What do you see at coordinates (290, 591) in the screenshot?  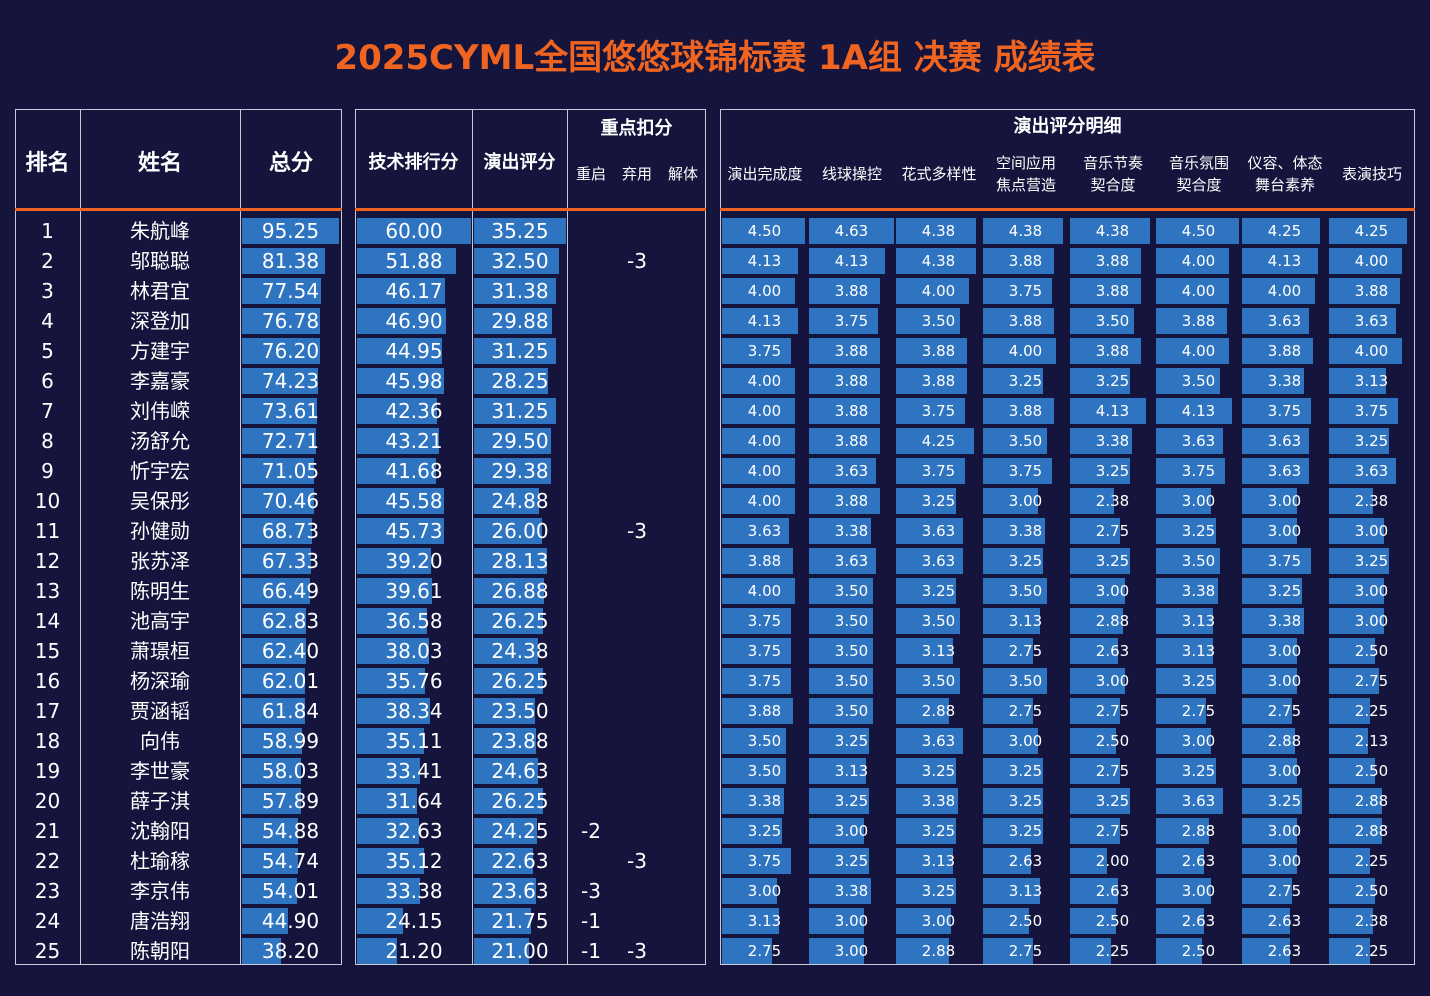 I see `total-cell-value: 66.49` at bounding box center [290, 591].